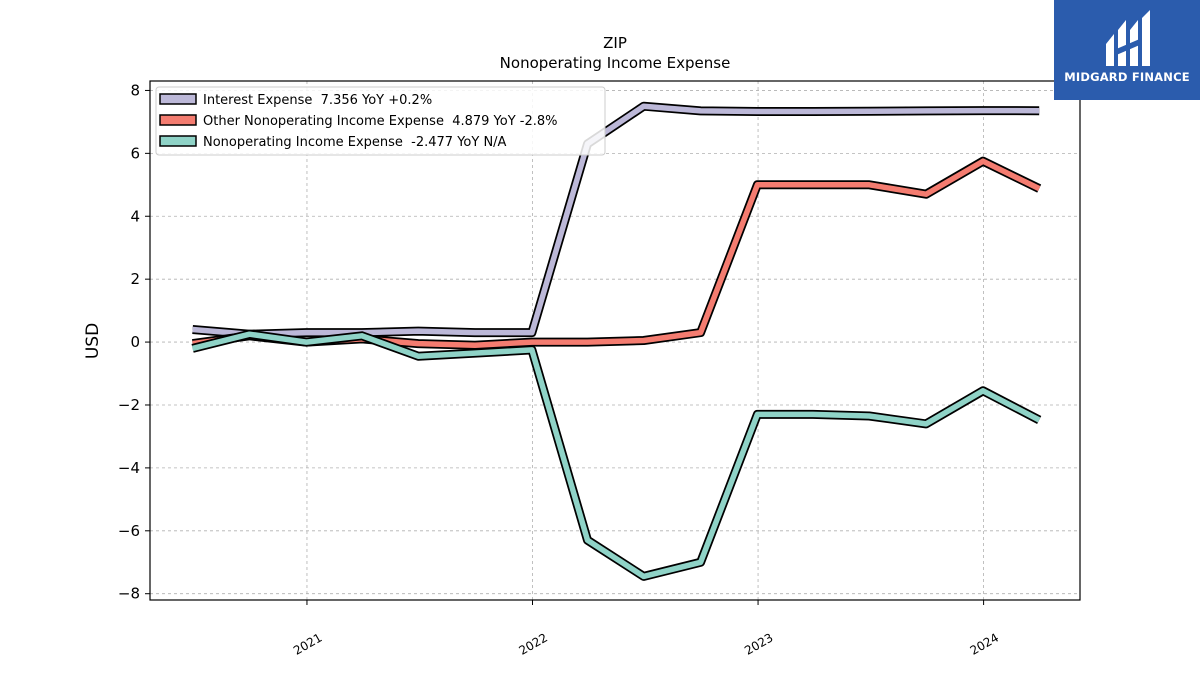 This screenshot has width=1200, height=675. Describe the element at coordinates (1127, 77) in the screenshot. I see `brand-name: MIDGARD FINANCE` at that location.